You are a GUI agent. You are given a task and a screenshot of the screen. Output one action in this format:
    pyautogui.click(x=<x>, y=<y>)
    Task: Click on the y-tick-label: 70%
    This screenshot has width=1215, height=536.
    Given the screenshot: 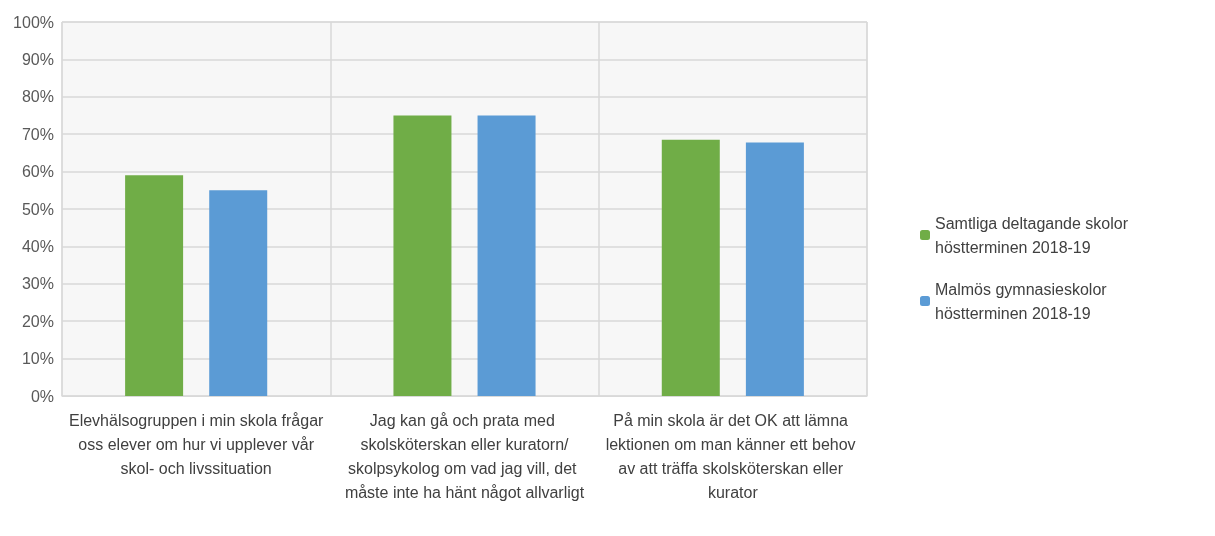 What is the action you would take?
    pyautogui.click(x=37, y=134)
    